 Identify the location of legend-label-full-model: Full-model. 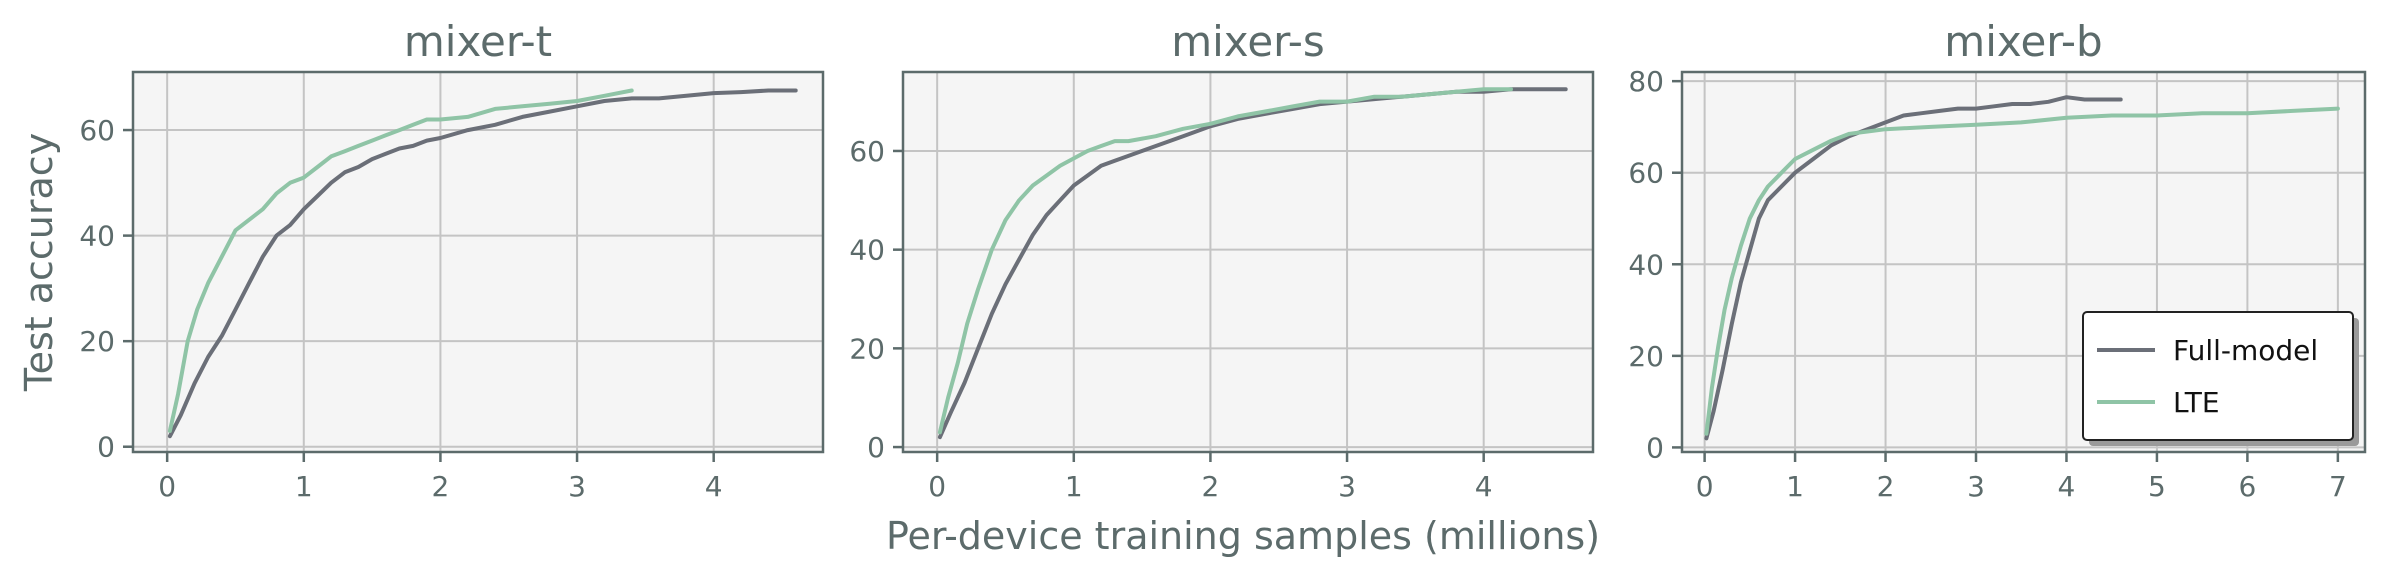
(2245, 350).